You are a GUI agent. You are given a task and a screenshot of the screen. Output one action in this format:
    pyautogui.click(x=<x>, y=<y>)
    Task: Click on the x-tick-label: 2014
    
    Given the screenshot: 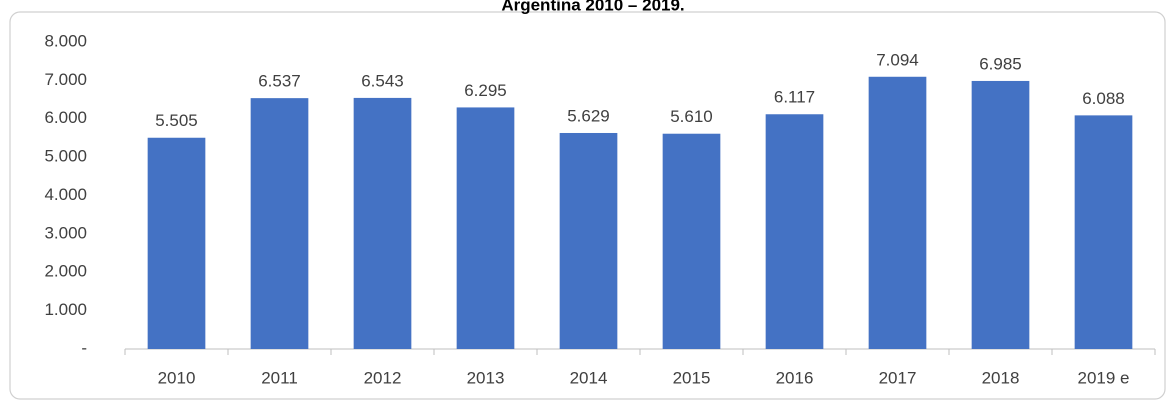 What is the action you would take?
    pyautogui.click(x=589, y=377)
    